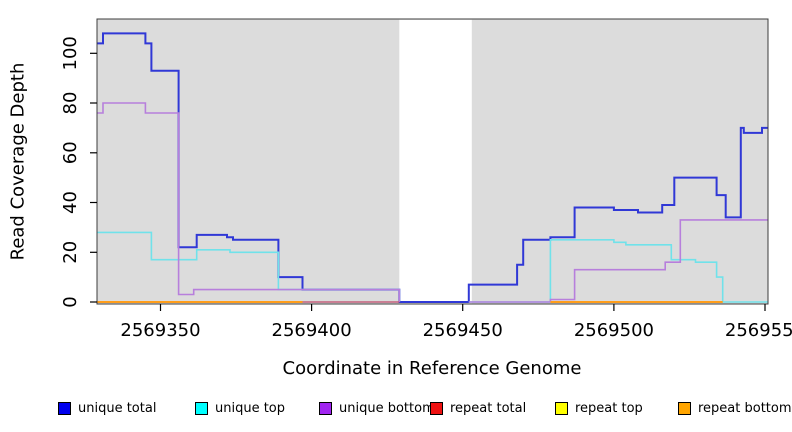  Describe the element at coordinates (250, 408) in the screenshot. I see `legend-label: unique top` at that location.